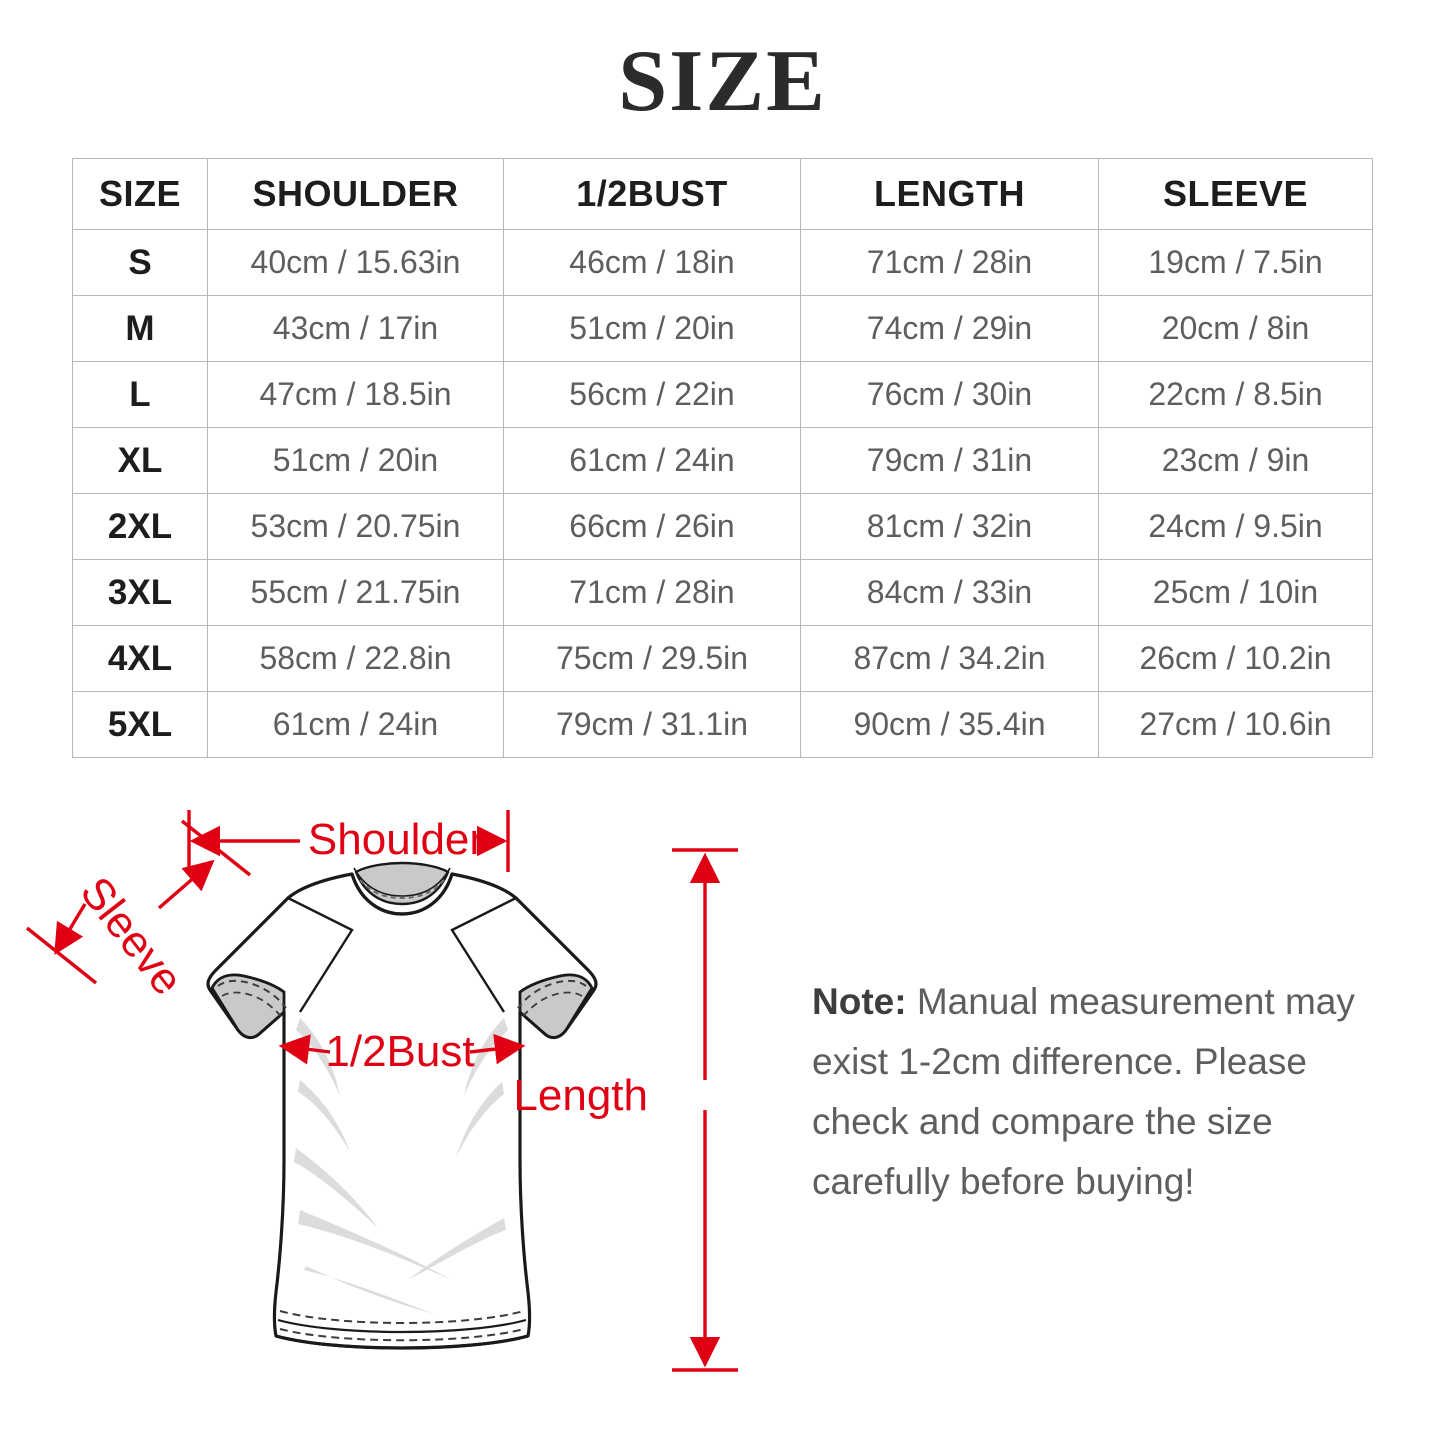 The width and height of the screenshot is (1445, 1445). What do you see at coordinates (1235, 658) in the screenshot?
I see `cell-sleeve: 26cm / 10.2in` at bounding box center [1235, 658].